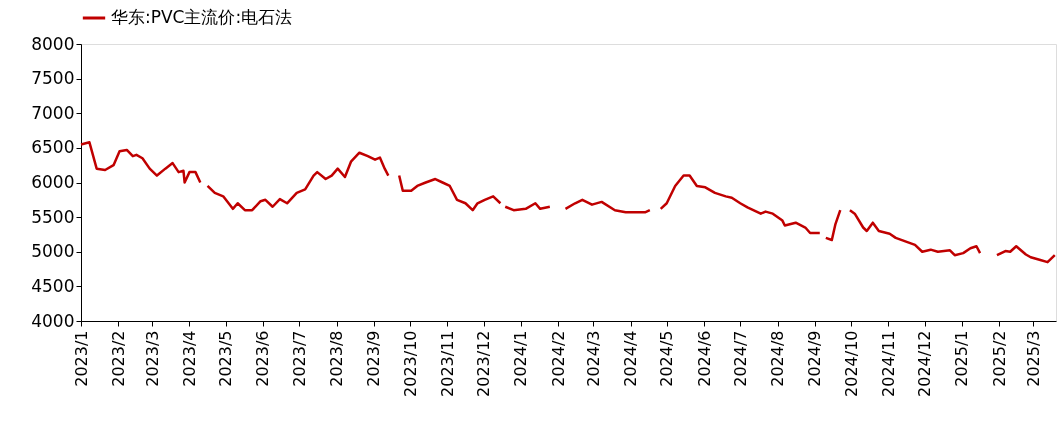 The width and height of the screenshot is (1063, 438). I want to click on x-tick-label: 2024/11, so click(888, 363).